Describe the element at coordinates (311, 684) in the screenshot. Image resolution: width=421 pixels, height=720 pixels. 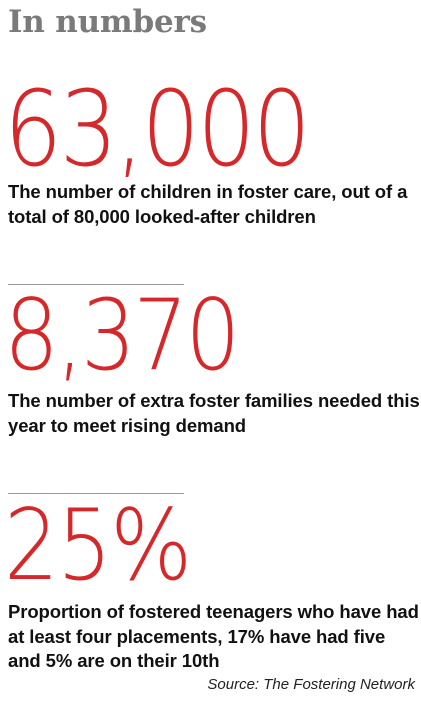
I see `source-credit: Source: The Fostering Network` at that location.